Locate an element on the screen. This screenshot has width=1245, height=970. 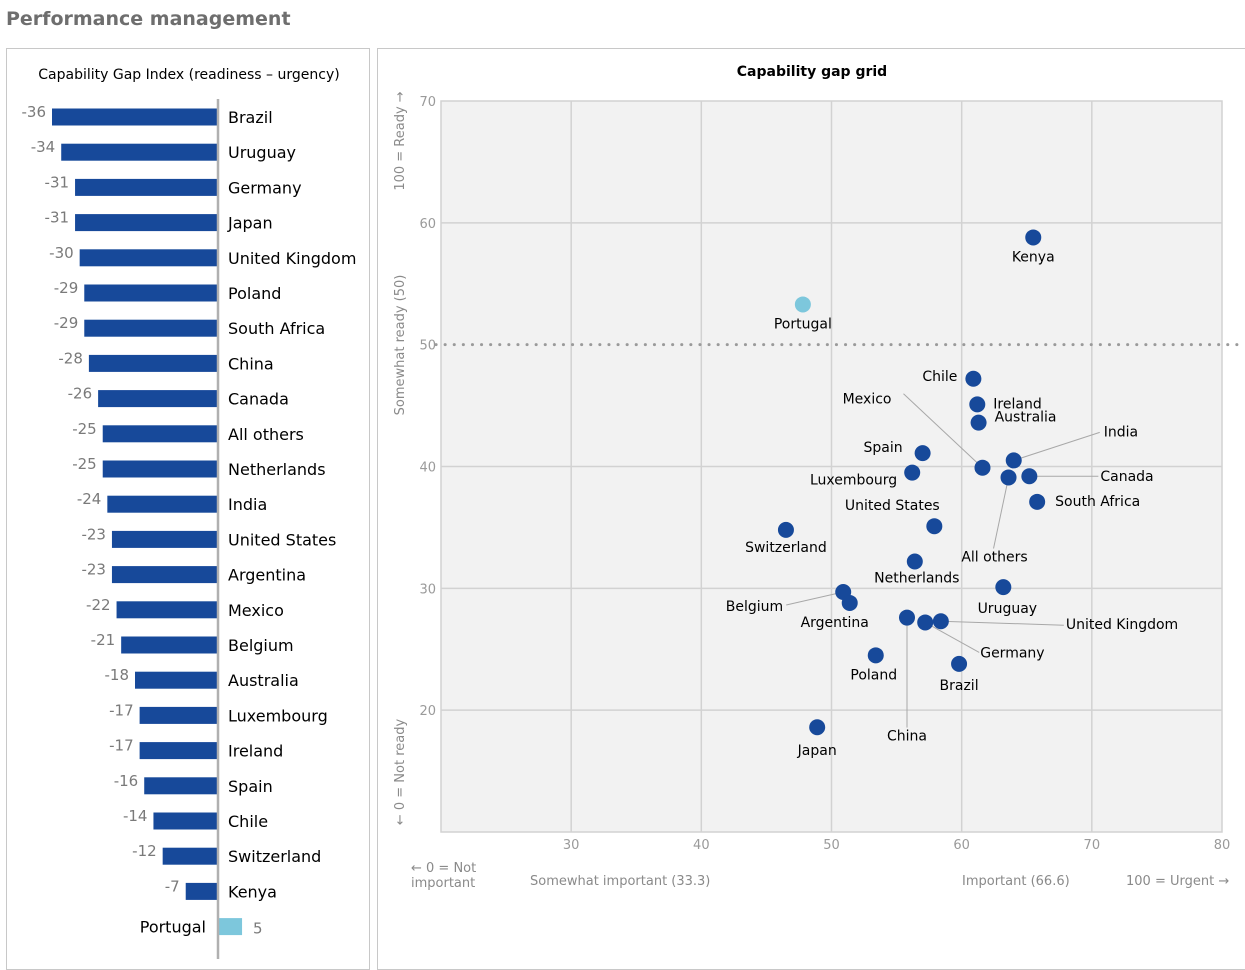
bar-category-label: Uruguay is located at coordinates (262, 152).